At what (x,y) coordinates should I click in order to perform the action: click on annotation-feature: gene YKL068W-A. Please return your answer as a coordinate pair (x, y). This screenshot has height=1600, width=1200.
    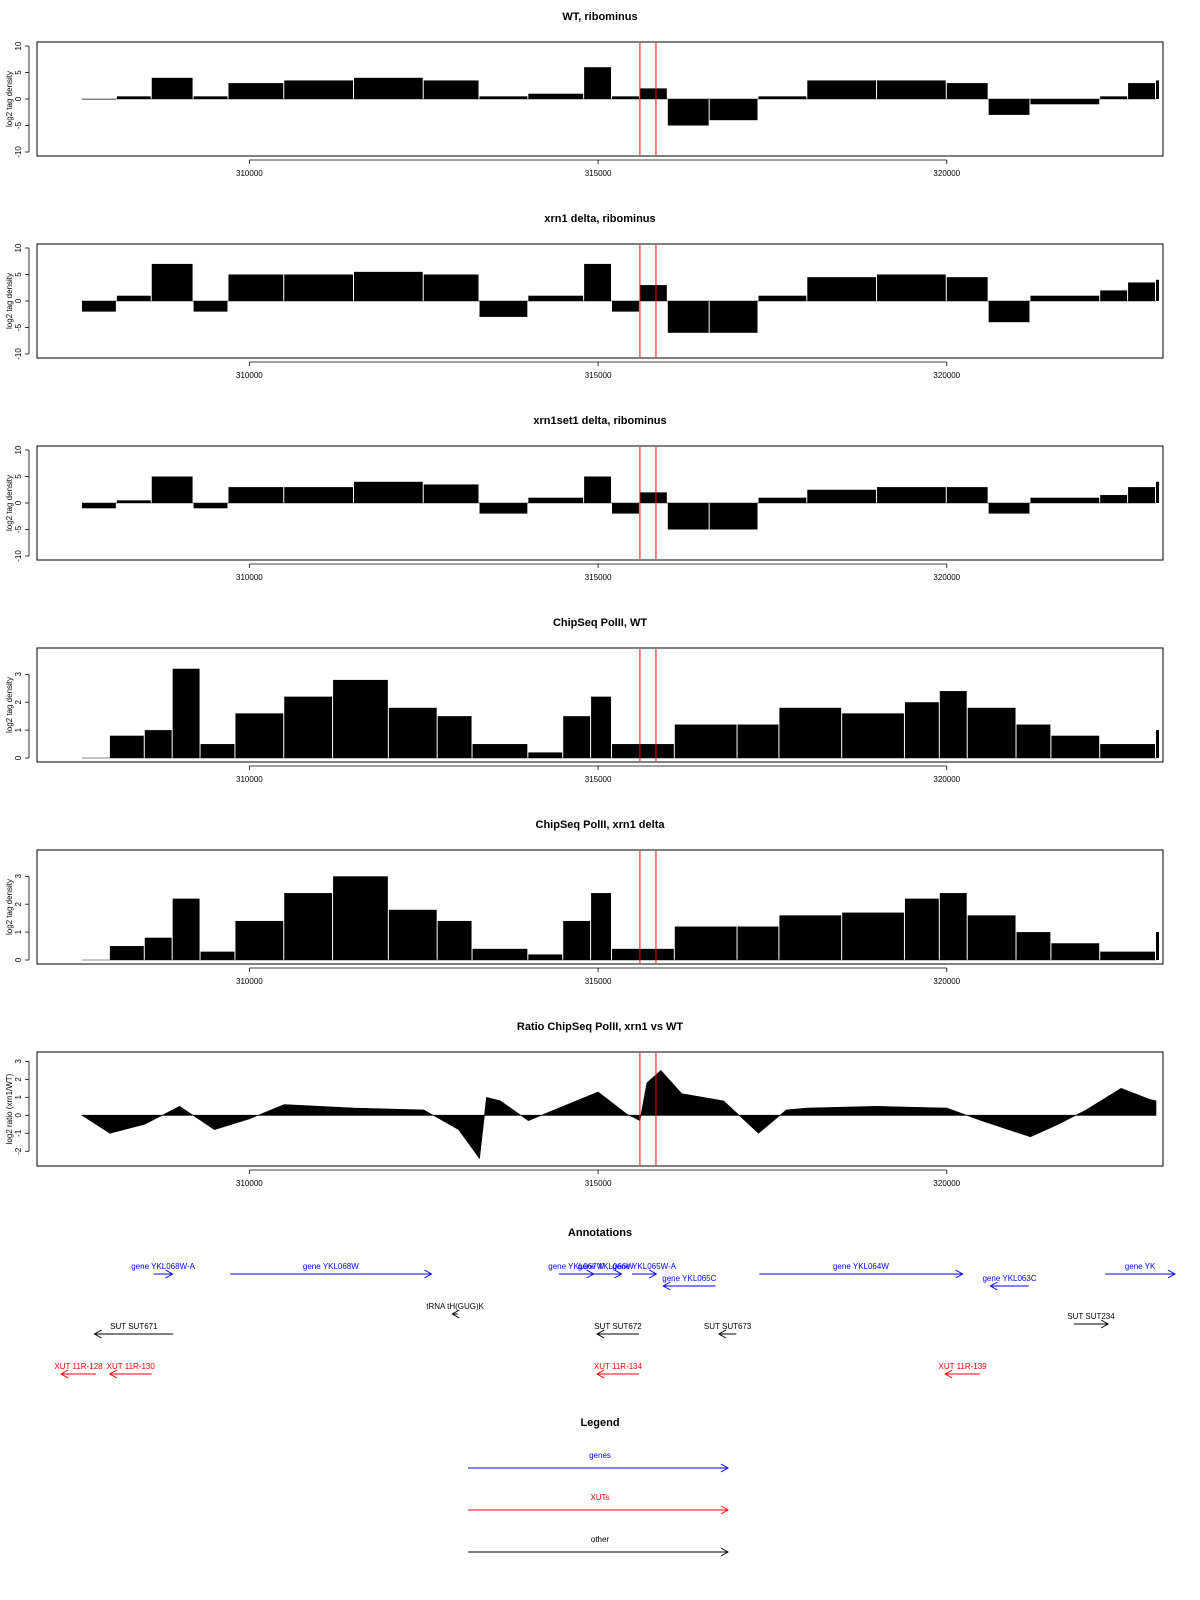
    Looking at the image, I should click on (163, 1270).